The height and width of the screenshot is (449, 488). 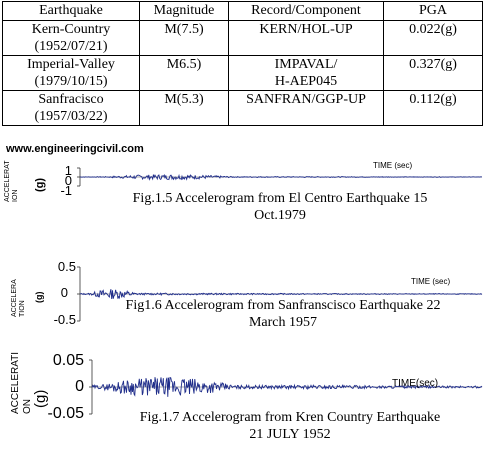 What do you see at coordinates (184, 11) in the screenshot?
I see `header-magnitude: Magnitude` at bounding box center [184, 11].